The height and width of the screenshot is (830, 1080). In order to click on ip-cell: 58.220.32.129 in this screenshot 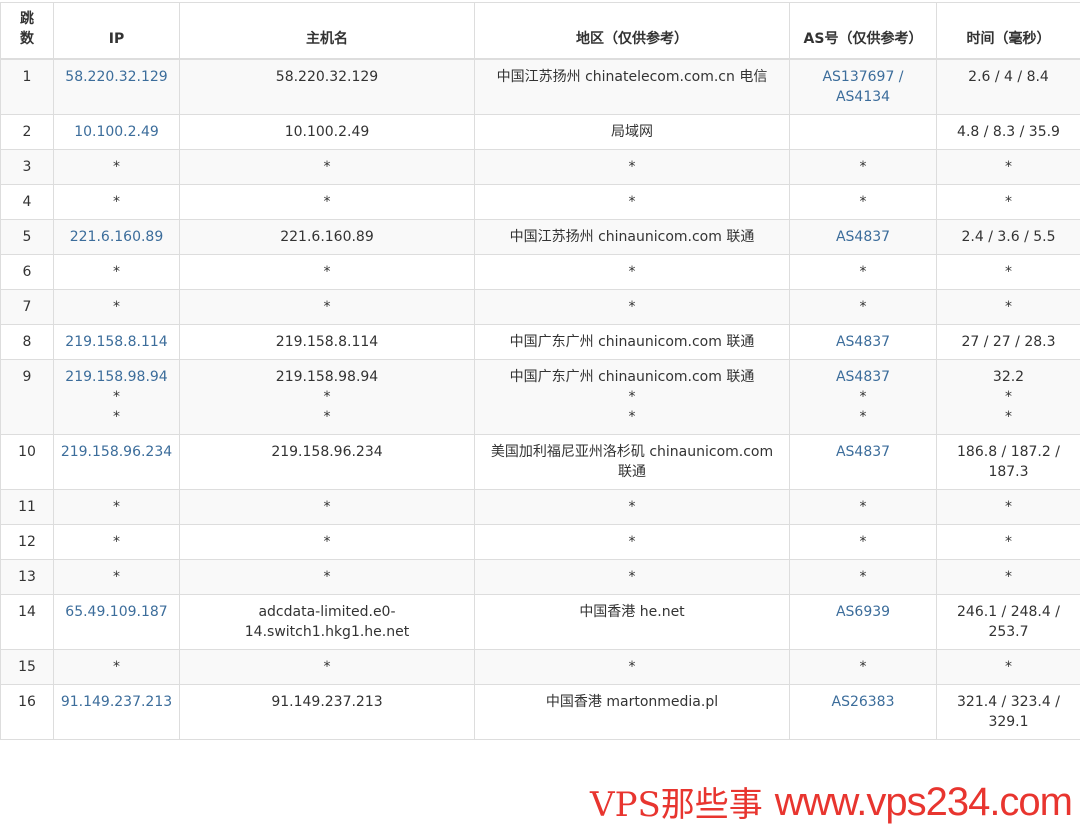, I will do `click(116, 86)`.